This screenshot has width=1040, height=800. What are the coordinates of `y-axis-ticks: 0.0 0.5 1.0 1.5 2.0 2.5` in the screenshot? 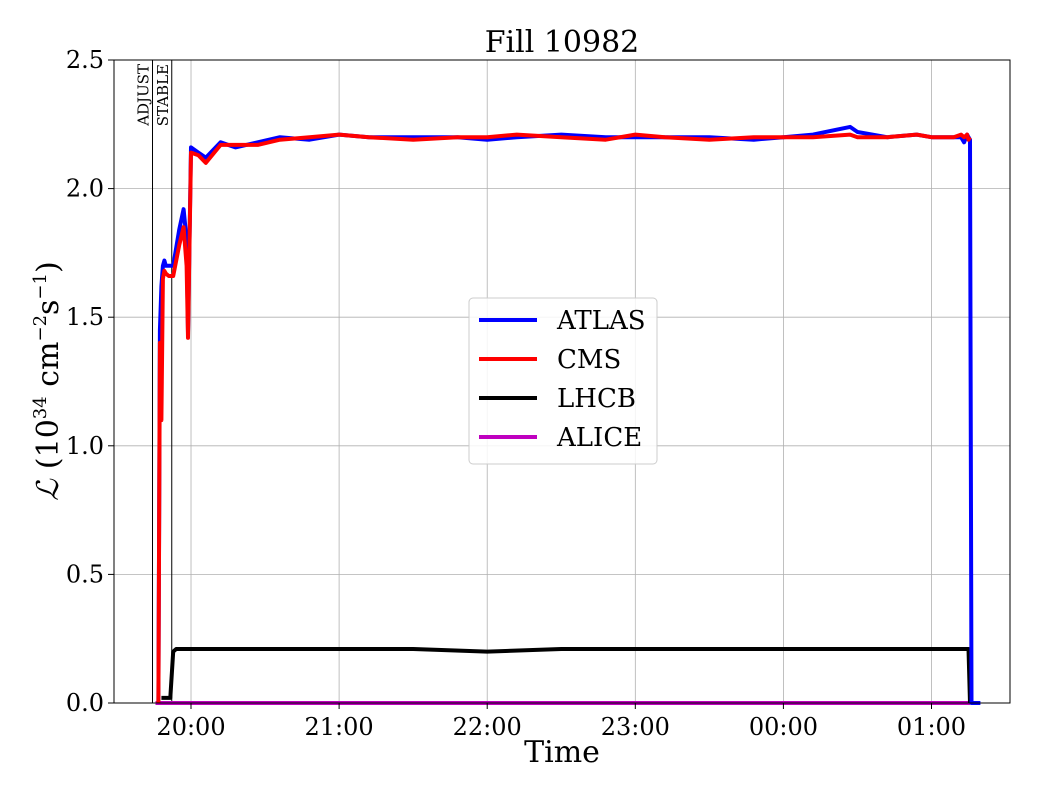 It's located at (90, 381).